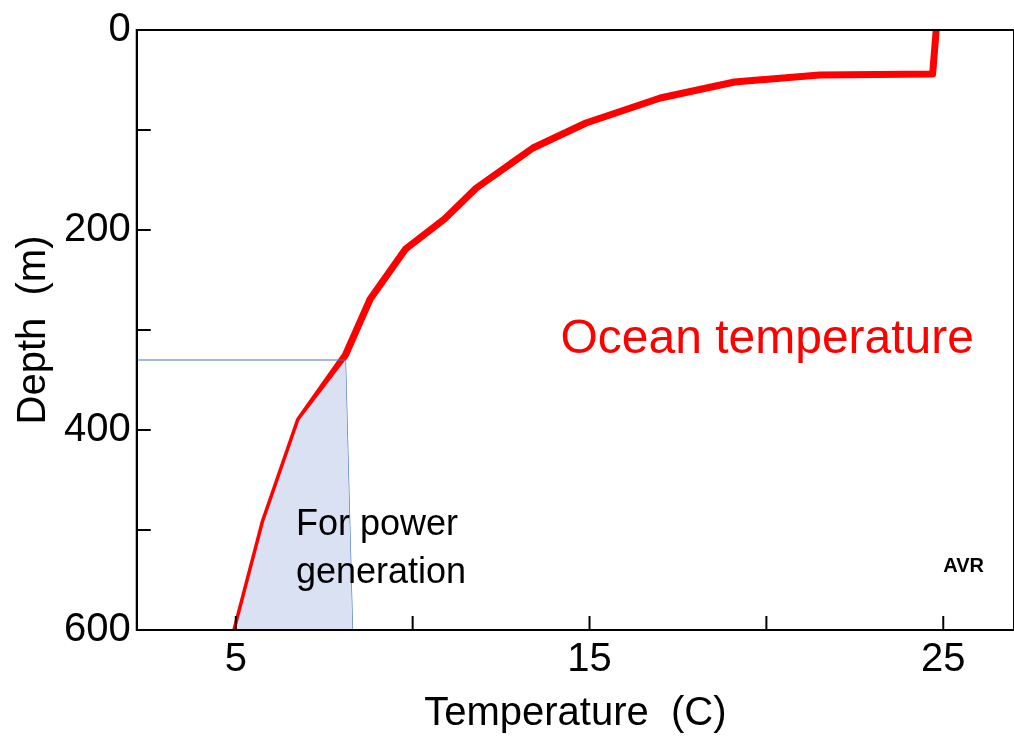 This screenshot has width=1014, height=742. Describe the element at coordinates (381, 546) in the screenshot. I see `annotation: For power generation` at that location.